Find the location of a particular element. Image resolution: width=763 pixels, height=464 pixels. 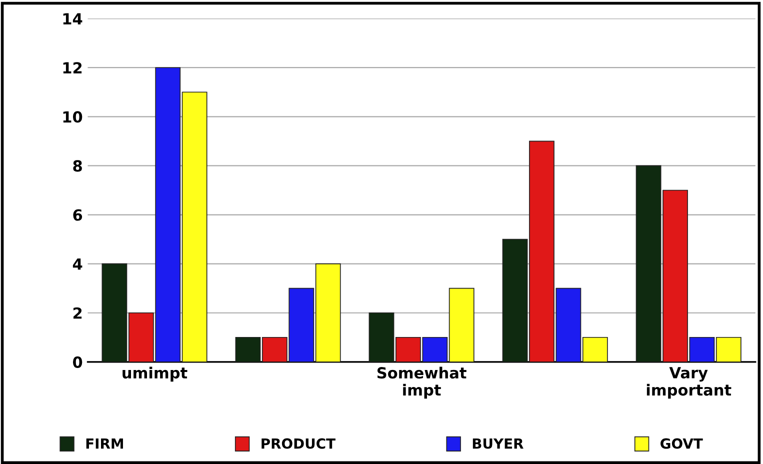

y-tick-label: 12 is located at coordinates (72, 68).